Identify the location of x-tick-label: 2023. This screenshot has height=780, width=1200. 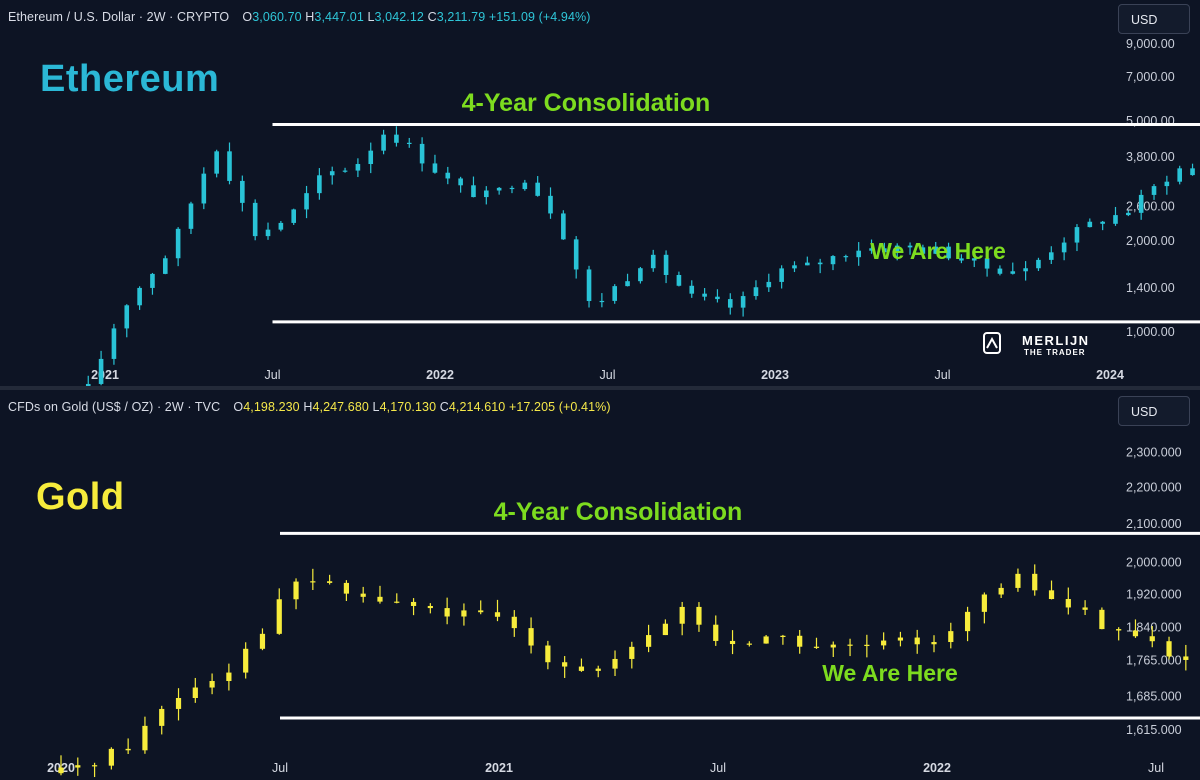
(775, 375).